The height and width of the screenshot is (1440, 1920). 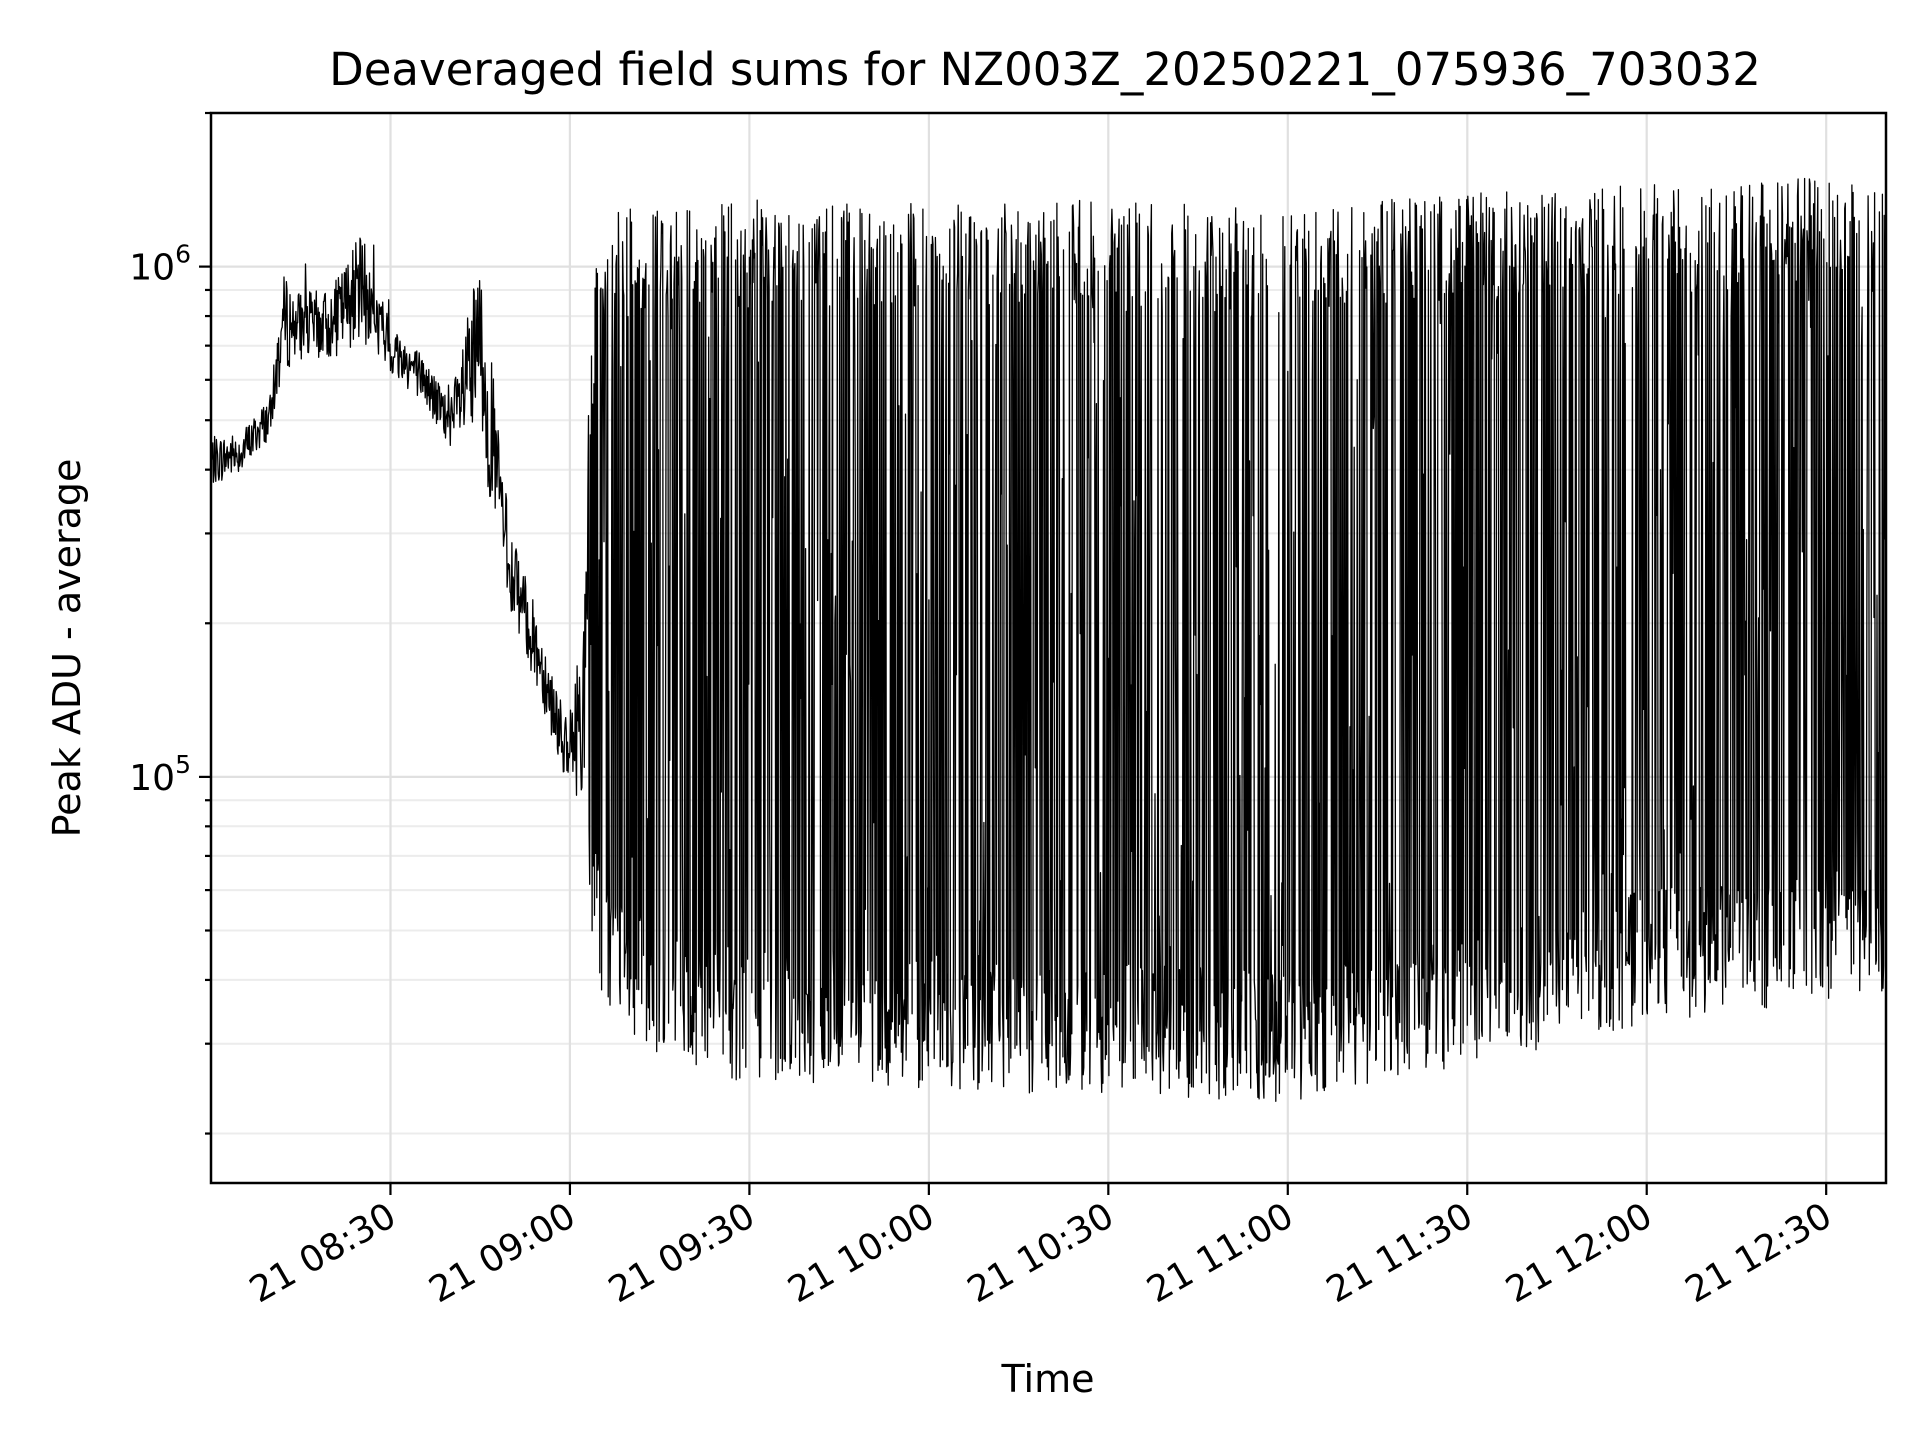 I want to click on y-axis-label: Peak ADU - average, so click(x=67, y=648).